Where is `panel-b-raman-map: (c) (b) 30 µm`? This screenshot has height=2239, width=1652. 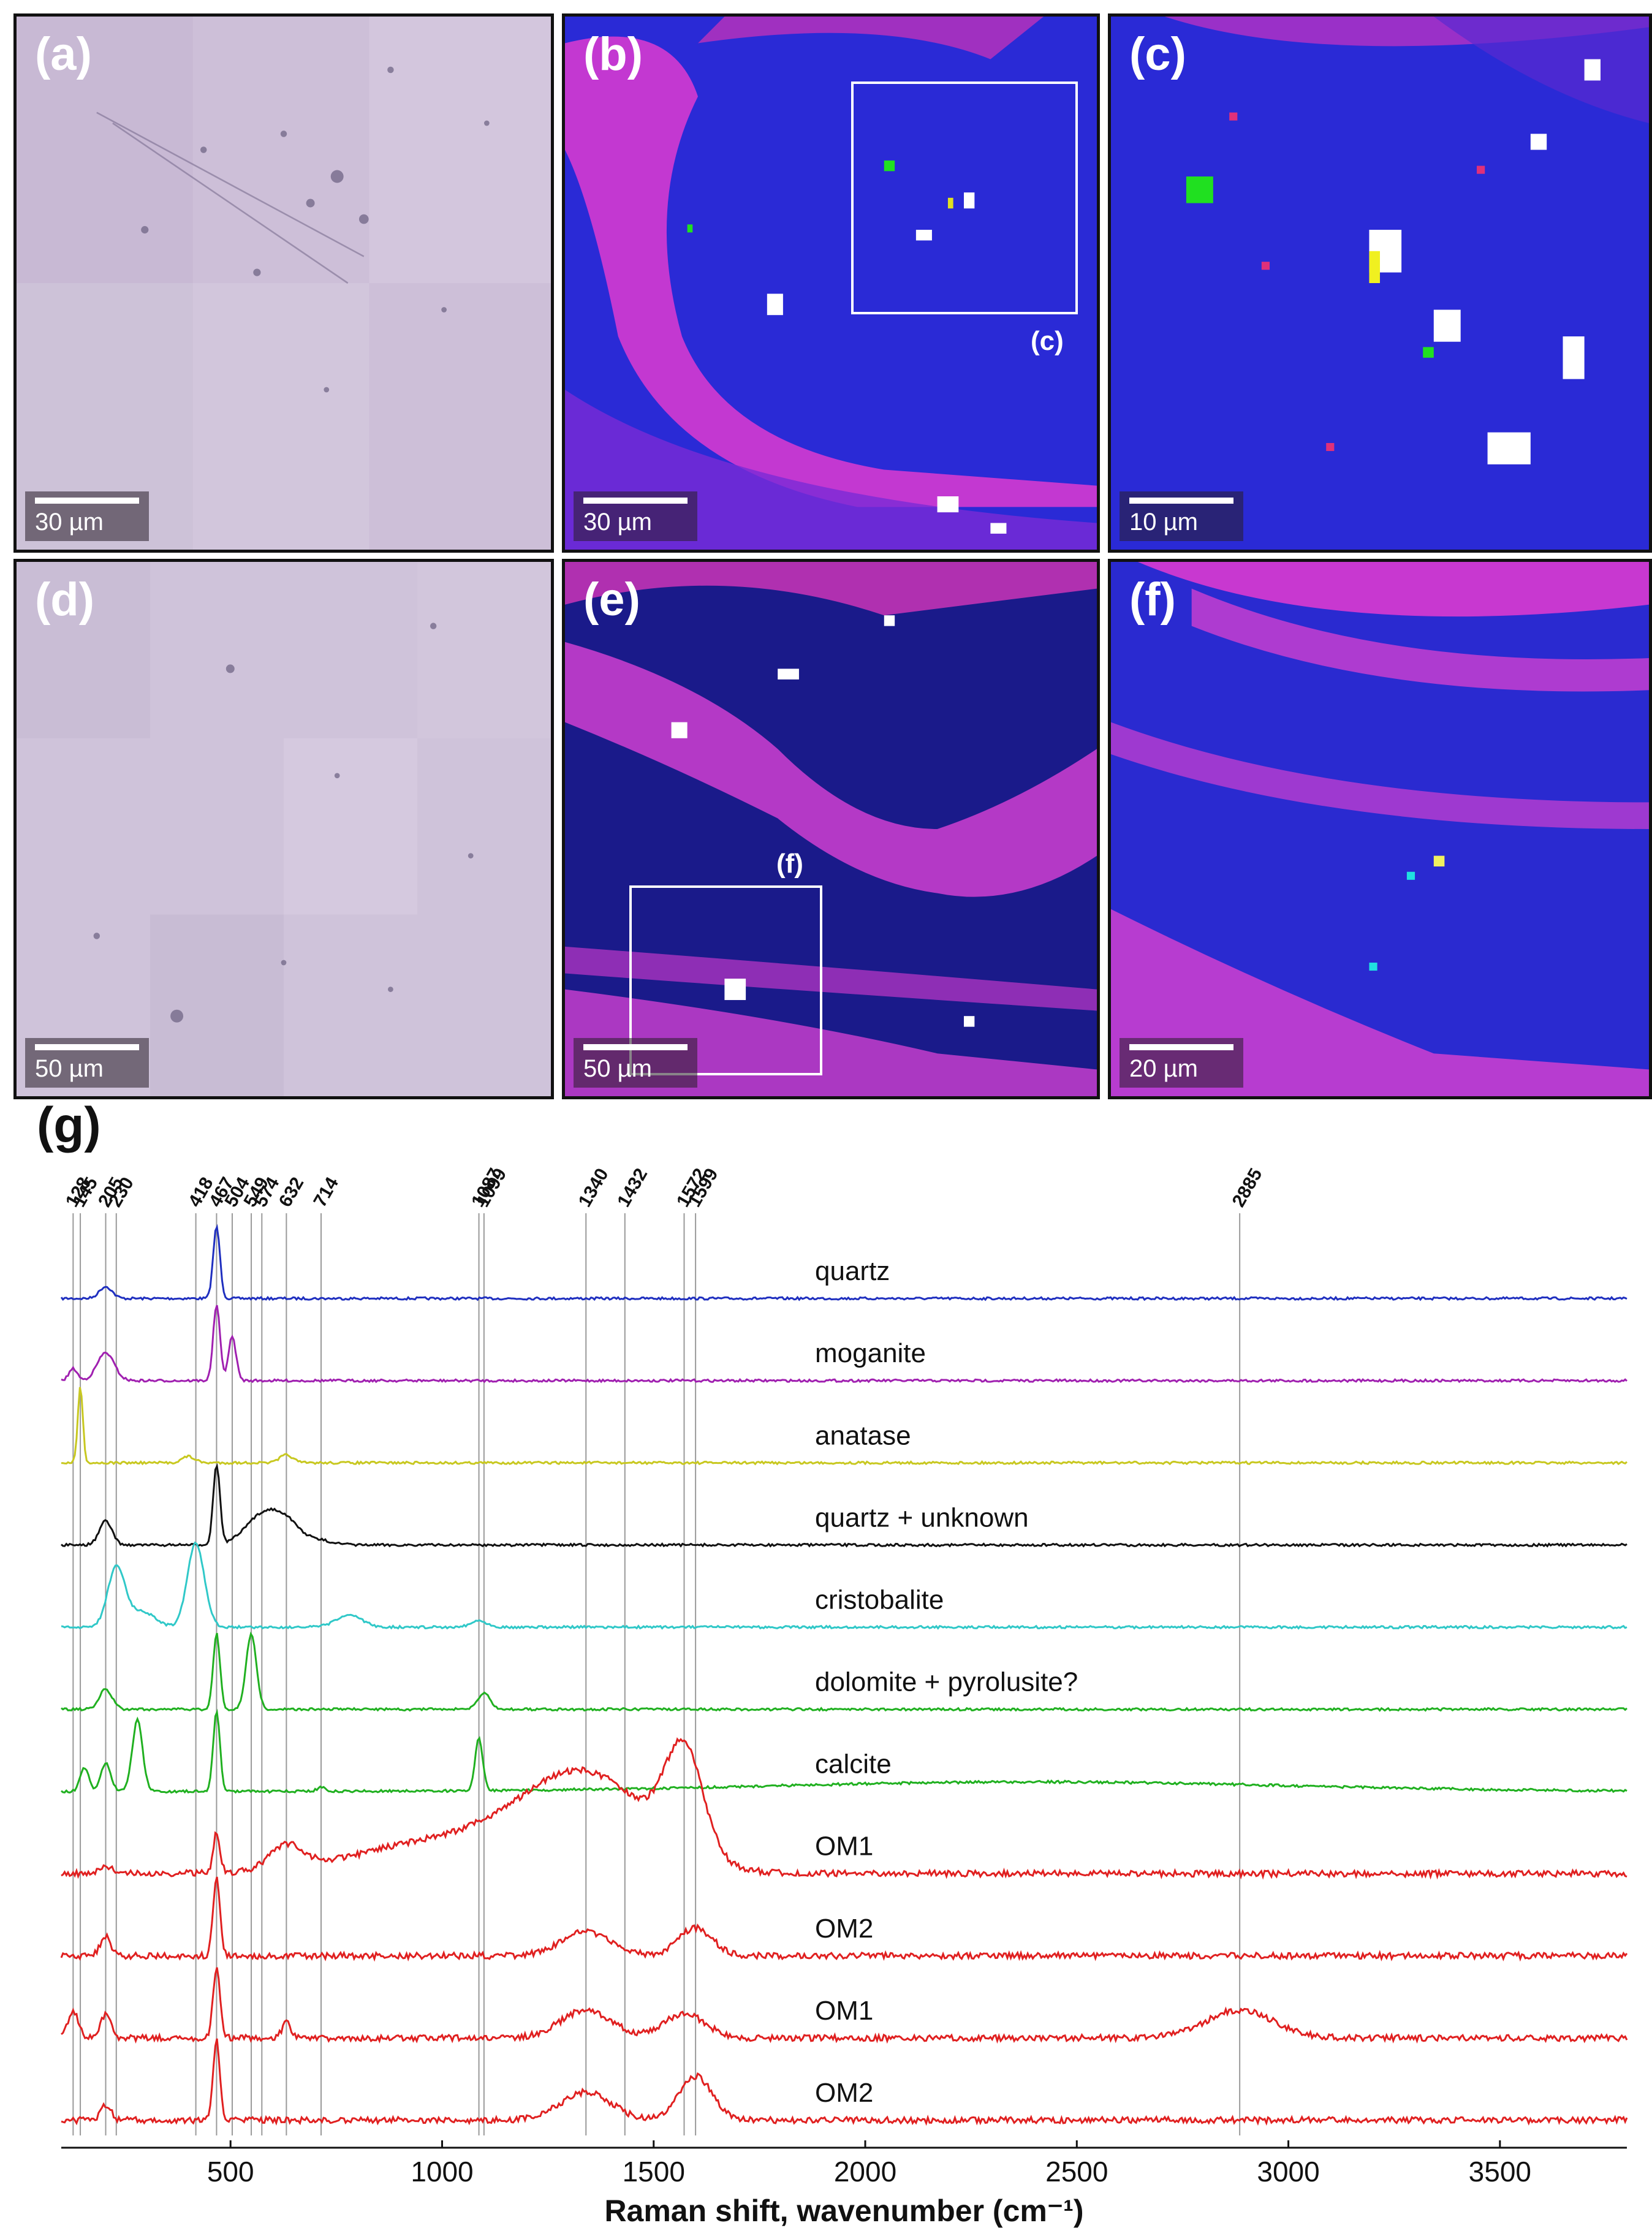
panel-b-raman-map: (c) (b) 30 µm is located at coordinates (831, 283).